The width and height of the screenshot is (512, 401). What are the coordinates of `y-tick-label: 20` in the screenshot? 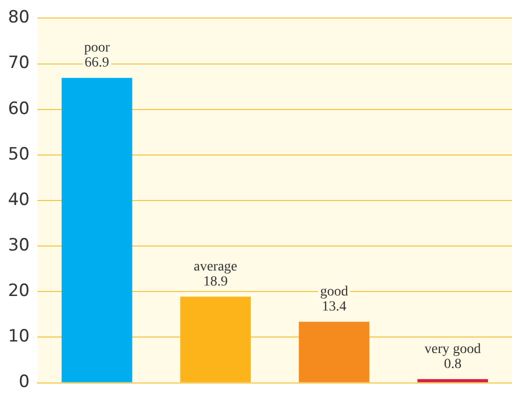 It's located at (19, 291).